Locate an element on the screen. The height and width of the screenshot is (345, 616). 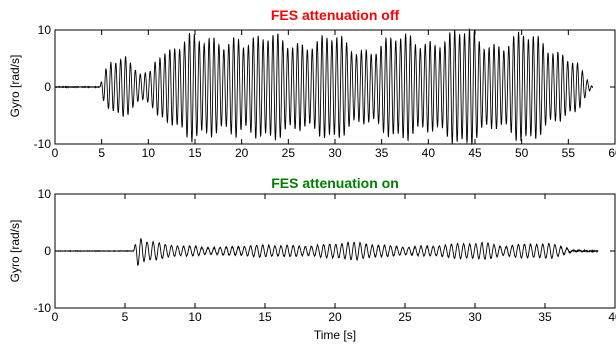
bottom-panel-xtick-label: 25 is located at coordinates (405, 317).